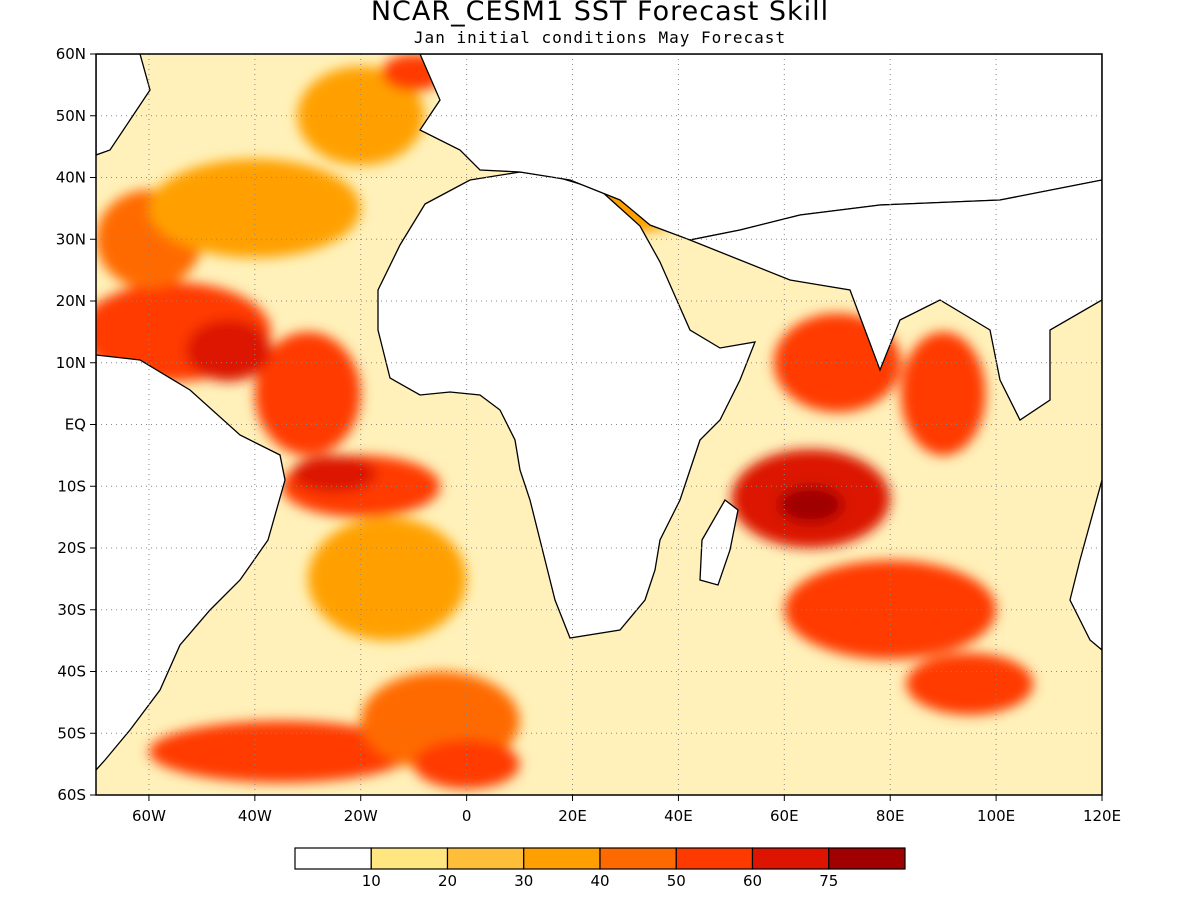 This screenshot has height=900, width=1200. I want to click on colorbar-legend: 10 20 30 40 50 60 75, so click(600, 868).